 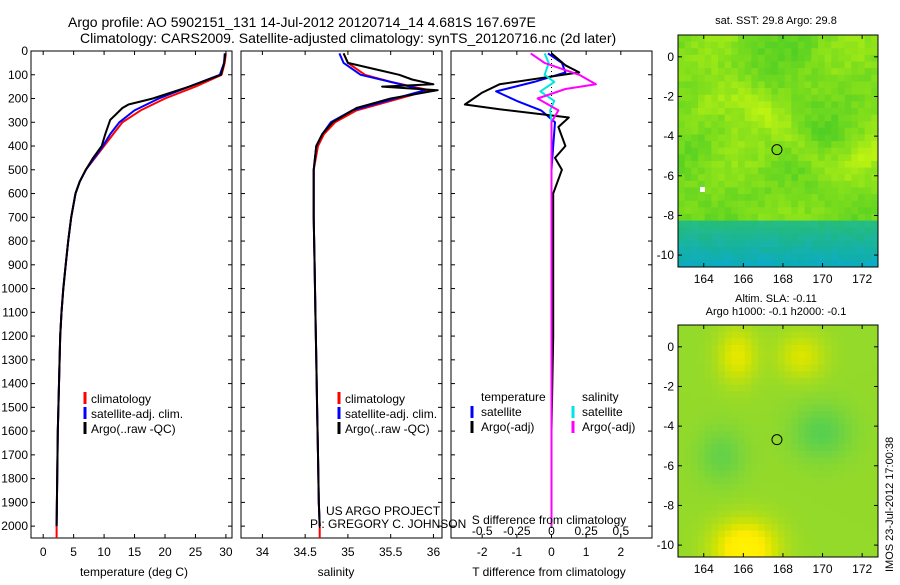 What do you see at coordinates (14, 289) in the screenshot?
I see `y-tick-label: 1000` at bounding box center [14, 289].